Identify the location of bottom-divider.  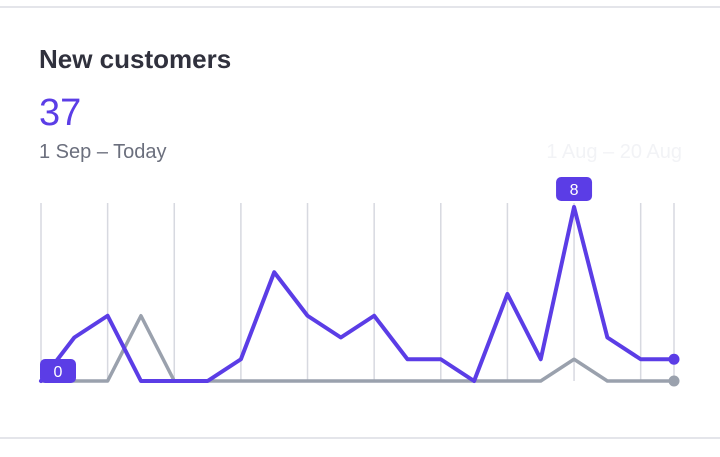
(360, 438).